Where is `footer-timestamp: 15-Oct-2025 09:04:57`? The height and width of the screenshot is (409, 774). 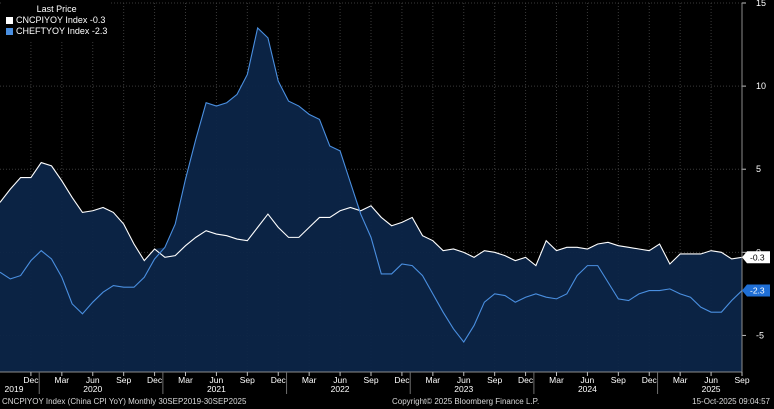 footer-timestamp: 15-Oct-2025 09:04:57 is located at coordinates (731, 401).